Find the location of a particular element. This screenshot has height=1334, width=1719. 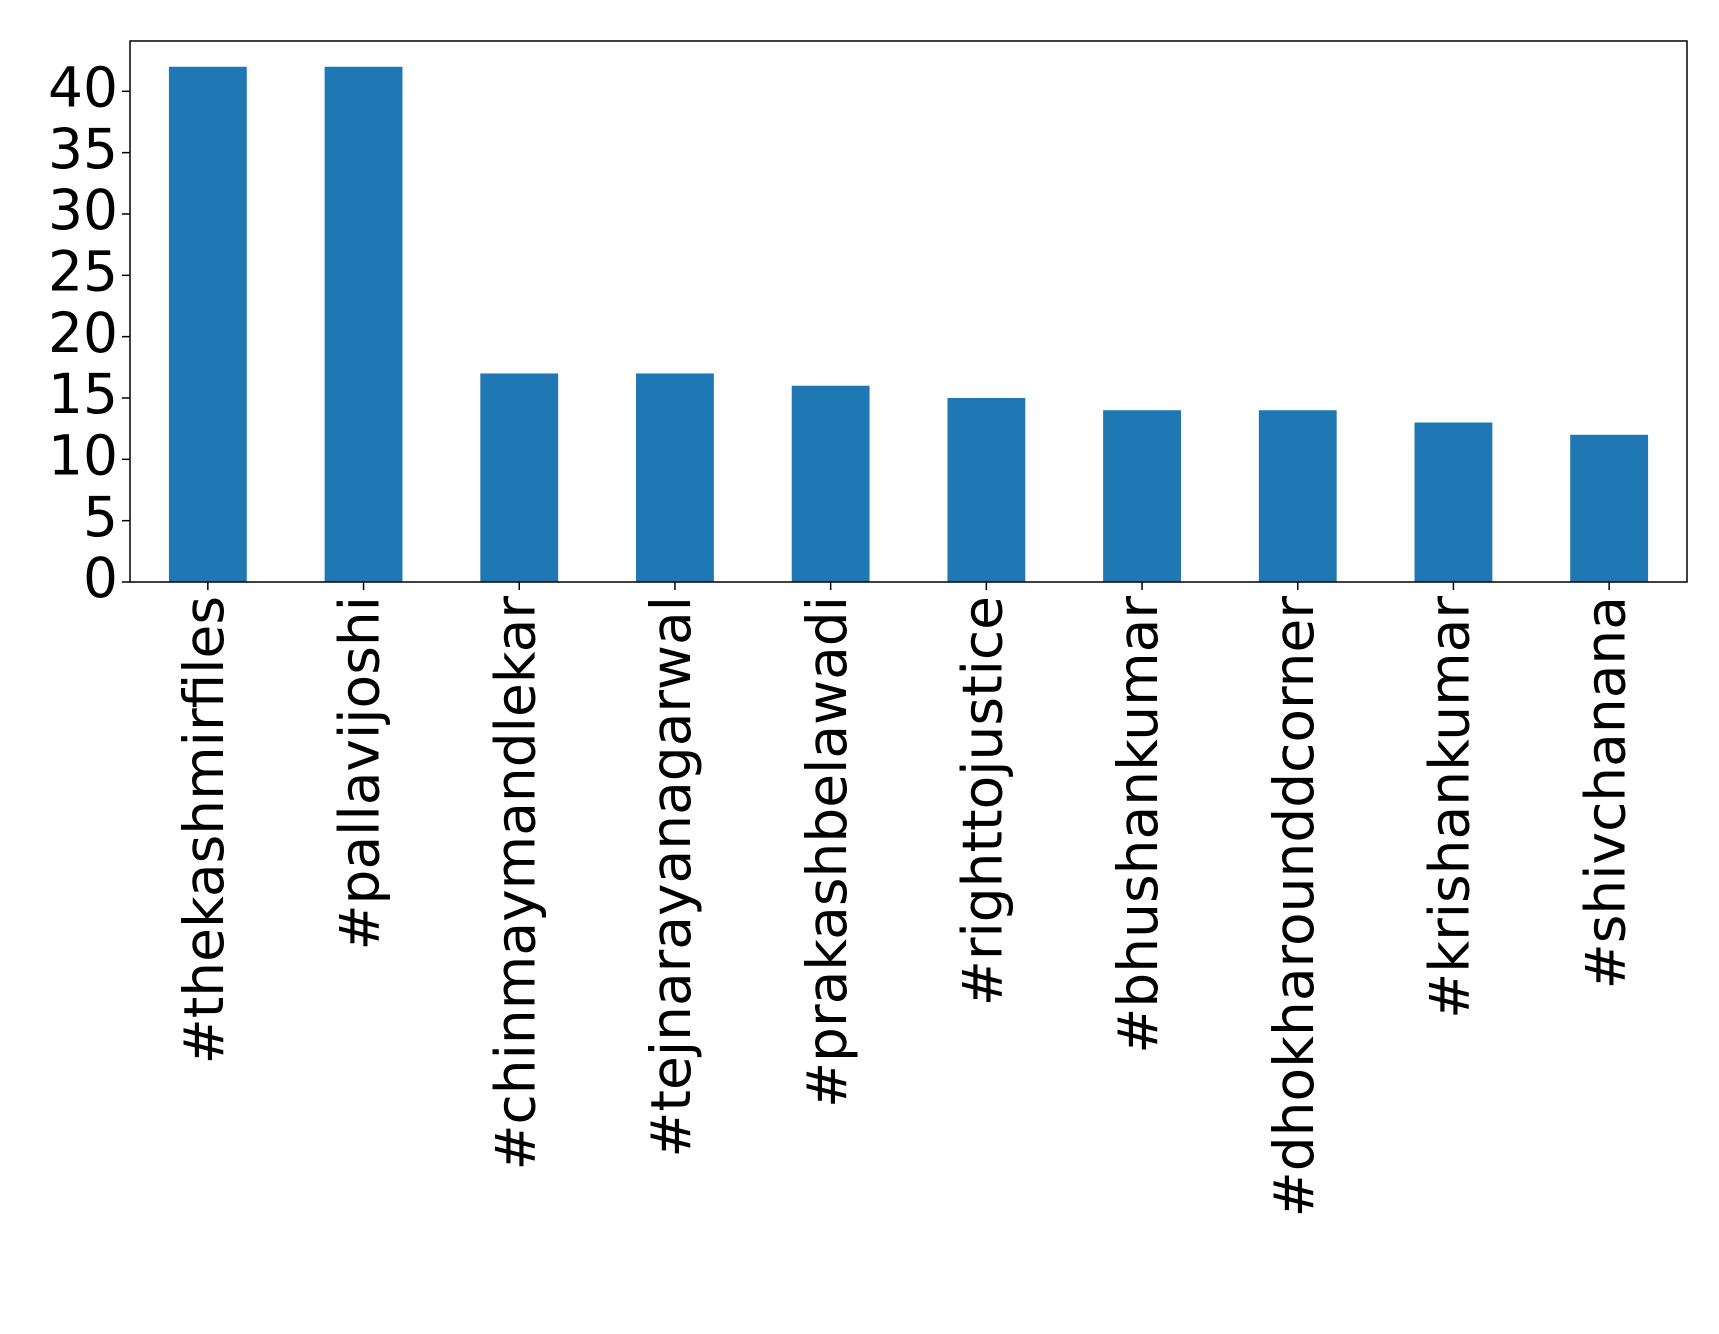

y-tick-label: 15 is located at coordinates (83, 394).